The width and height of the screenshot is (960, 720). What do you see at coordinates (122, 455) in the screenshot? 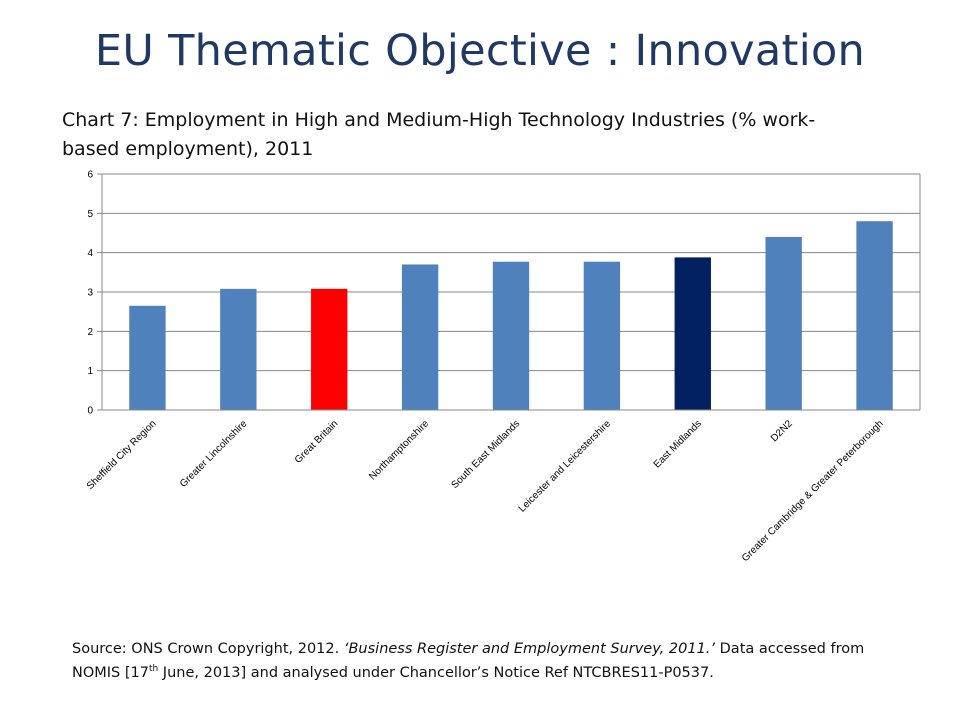
I see `x-tick-label: Sheffield City Region` at bounding box center [122, 455].